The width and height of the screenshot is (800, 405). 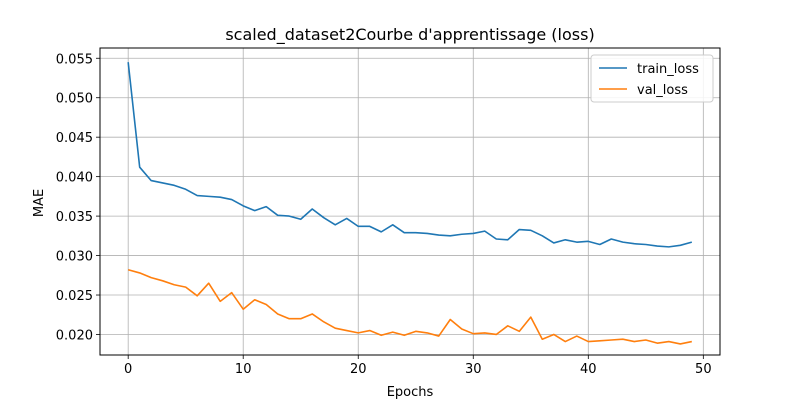 I want to click on y-tick-label: 0.035, so click(x=74, y=217).